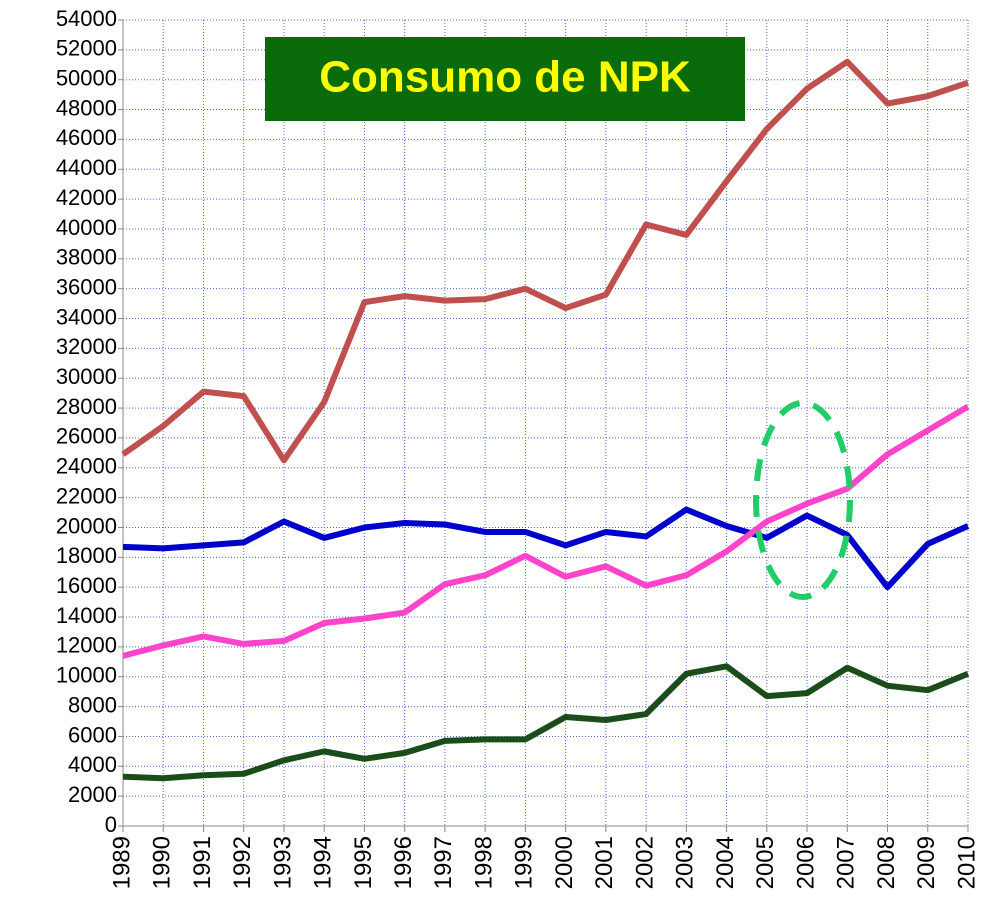 This screenshot has width=984, height=912. Describe the element at coordinates (86, 466) in the screenshot. I see `y-tick-label: 24000` at that location.